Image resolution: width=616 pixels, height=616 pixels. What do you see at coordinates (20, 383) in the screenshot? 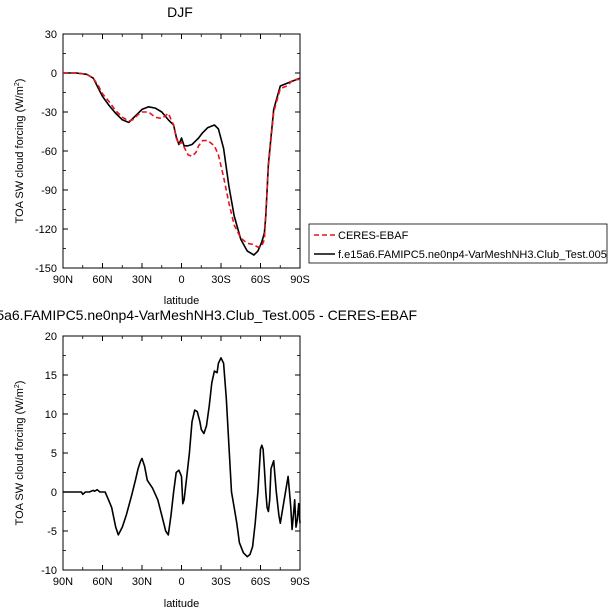
I see `y-axis-label-diff-close: )` at bounding box center [20, 383].